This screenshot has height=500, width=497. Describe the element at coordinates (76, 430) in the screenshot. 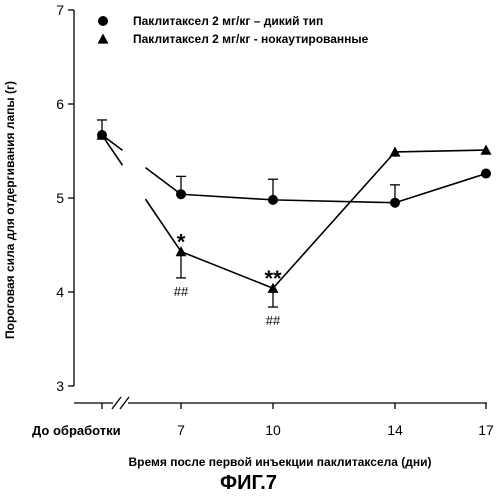

I see `x-tick-label: До обработки` at that location.